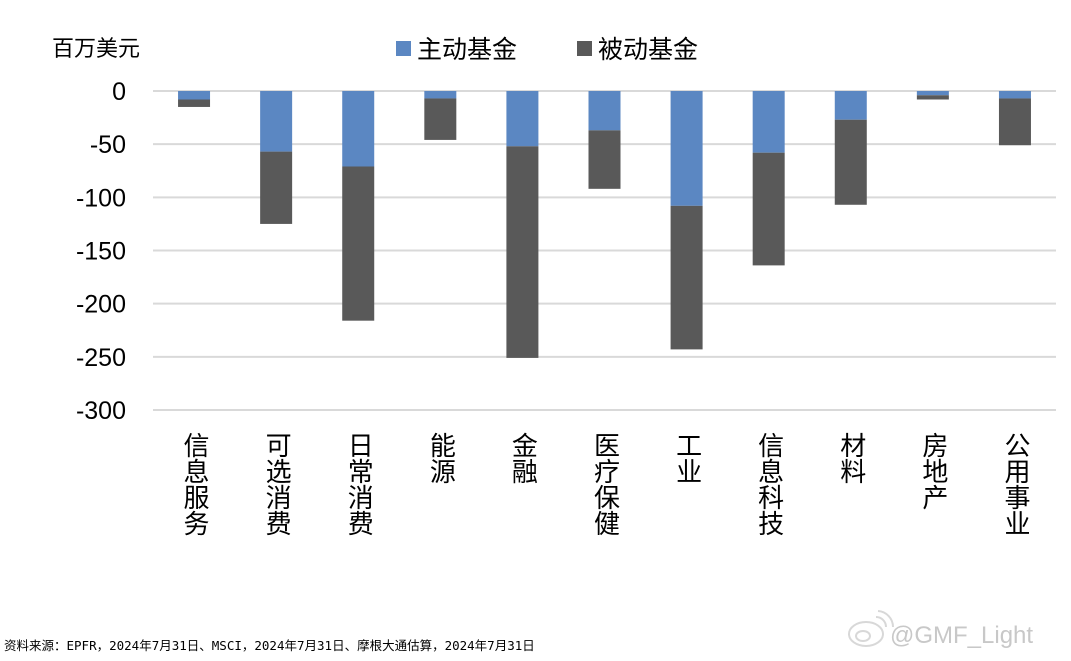  Describe the element at coordinates (108, 145) in the screenshot. I see `y-tick-label: -50` at that location.